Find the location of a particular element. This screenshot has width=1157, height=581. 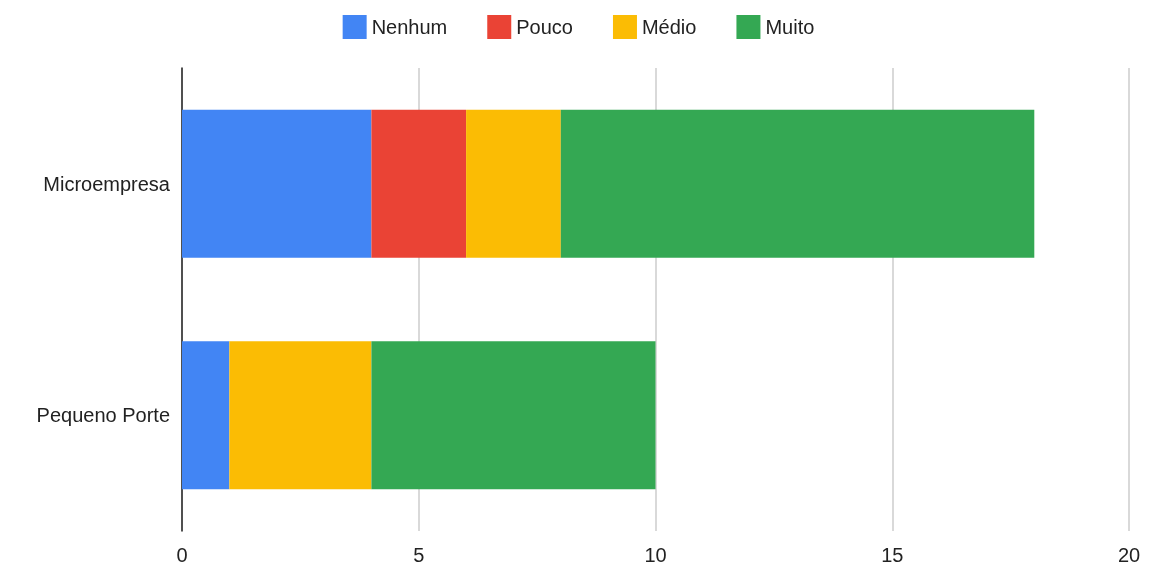

y-tick-label: Microempresa is located at coordinates (107, 183).